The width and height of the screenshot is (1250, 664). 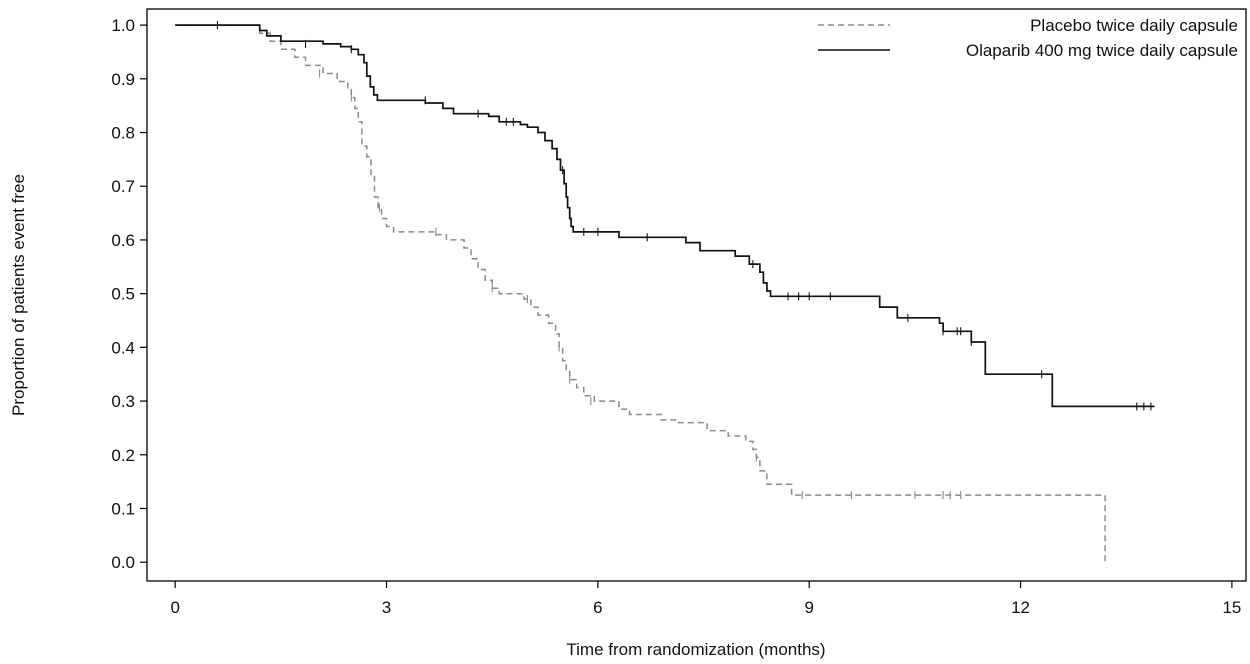 I want to click on y-tick-label: 1.0, so click(x=123, y=25).